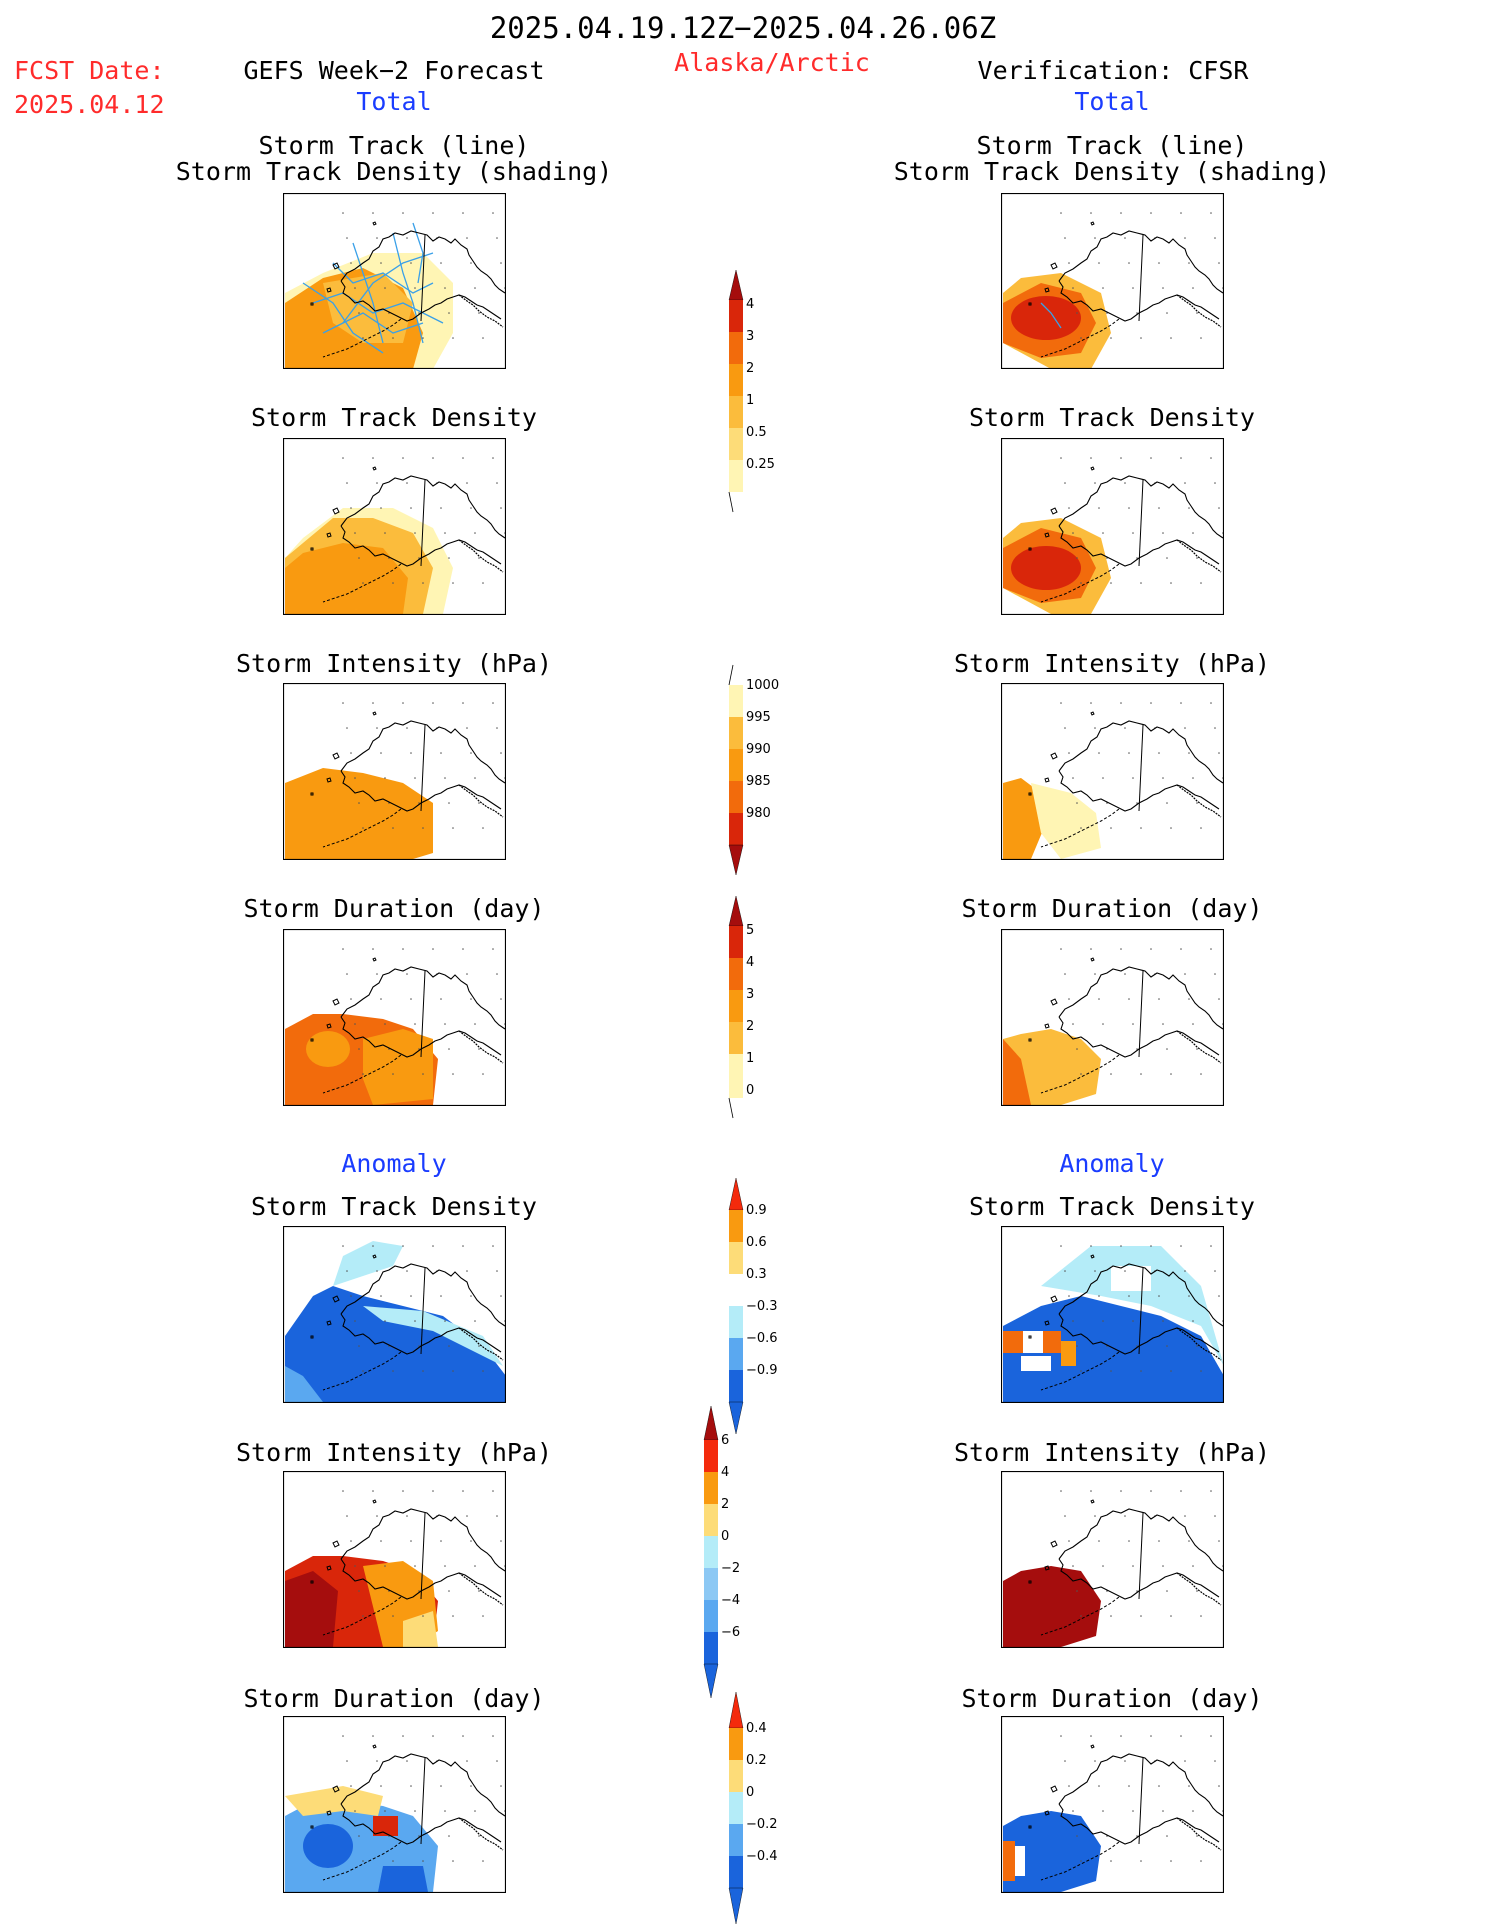 This screenshot has width=1487, height=1925. I want to click on map-density-anom-right, so click(1112, 1314).